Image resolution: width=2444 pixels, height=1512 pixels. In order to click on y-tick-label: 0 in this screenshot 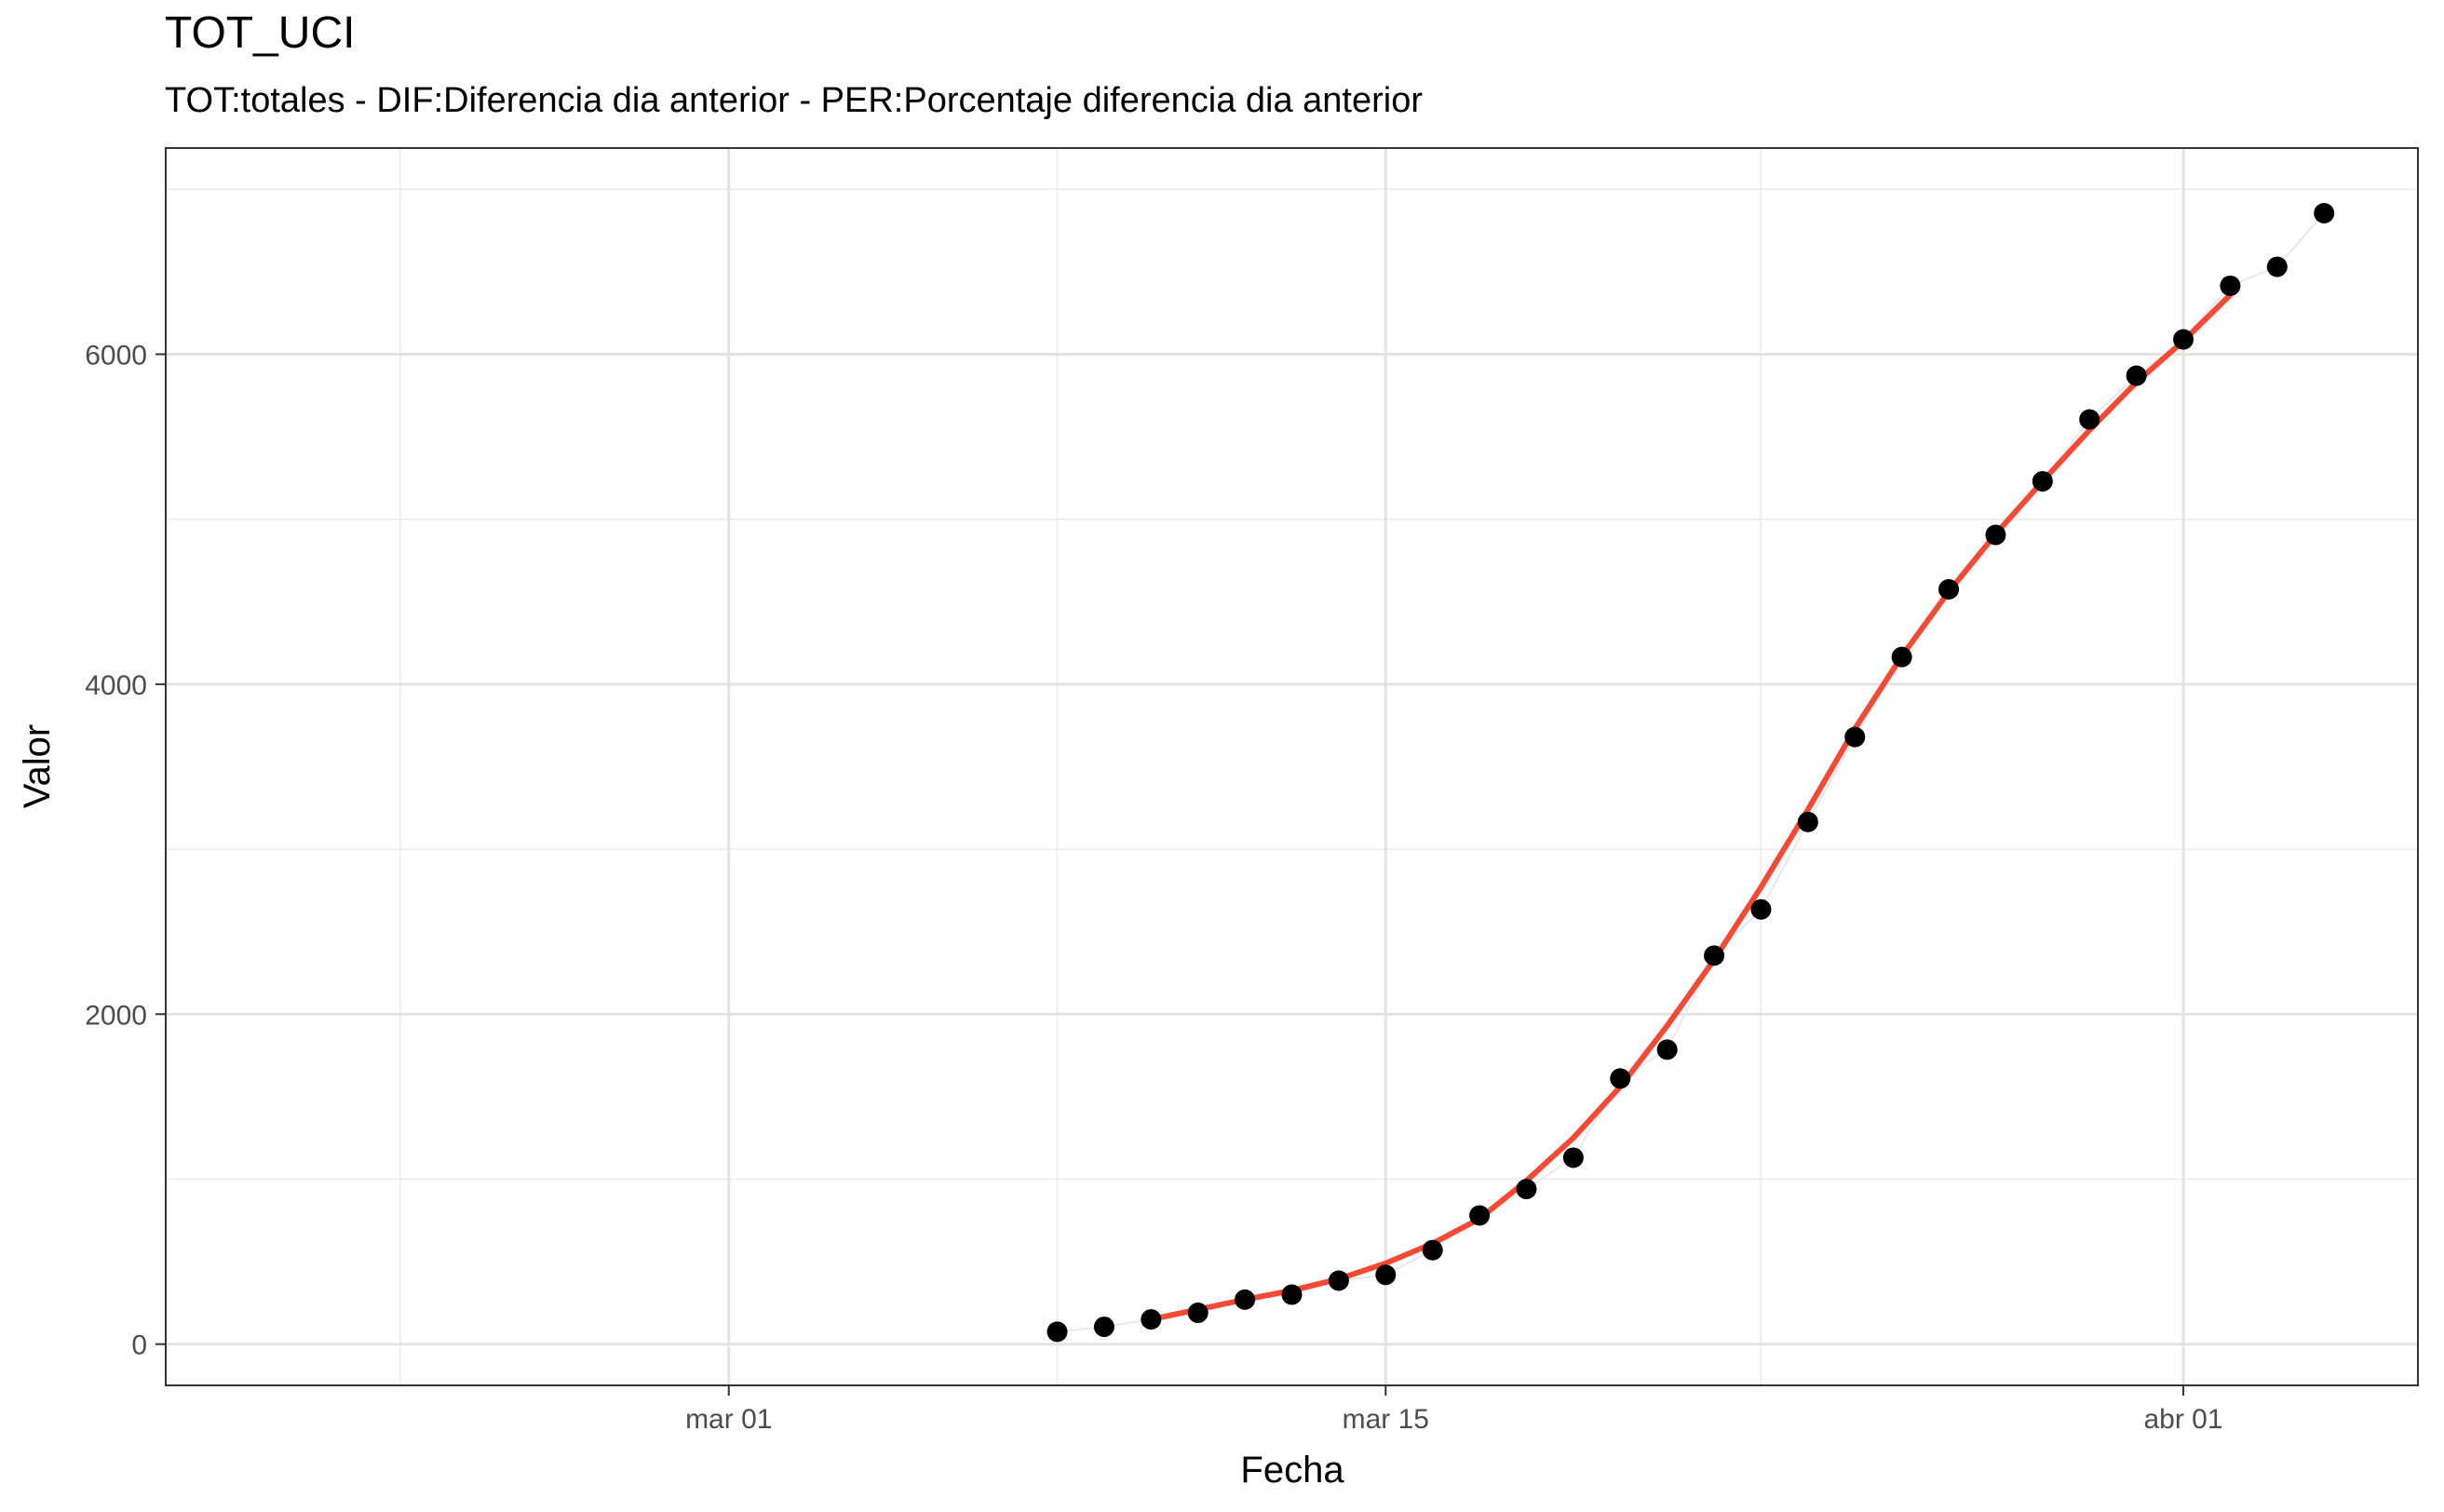, I will do `click(139, 1345)`.